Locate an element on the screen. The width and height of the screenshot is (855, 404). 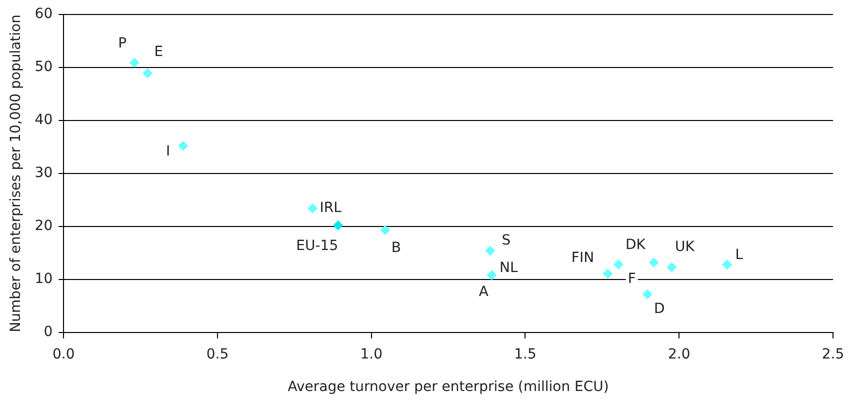
annotation: F is located at coordinates (632, 279).